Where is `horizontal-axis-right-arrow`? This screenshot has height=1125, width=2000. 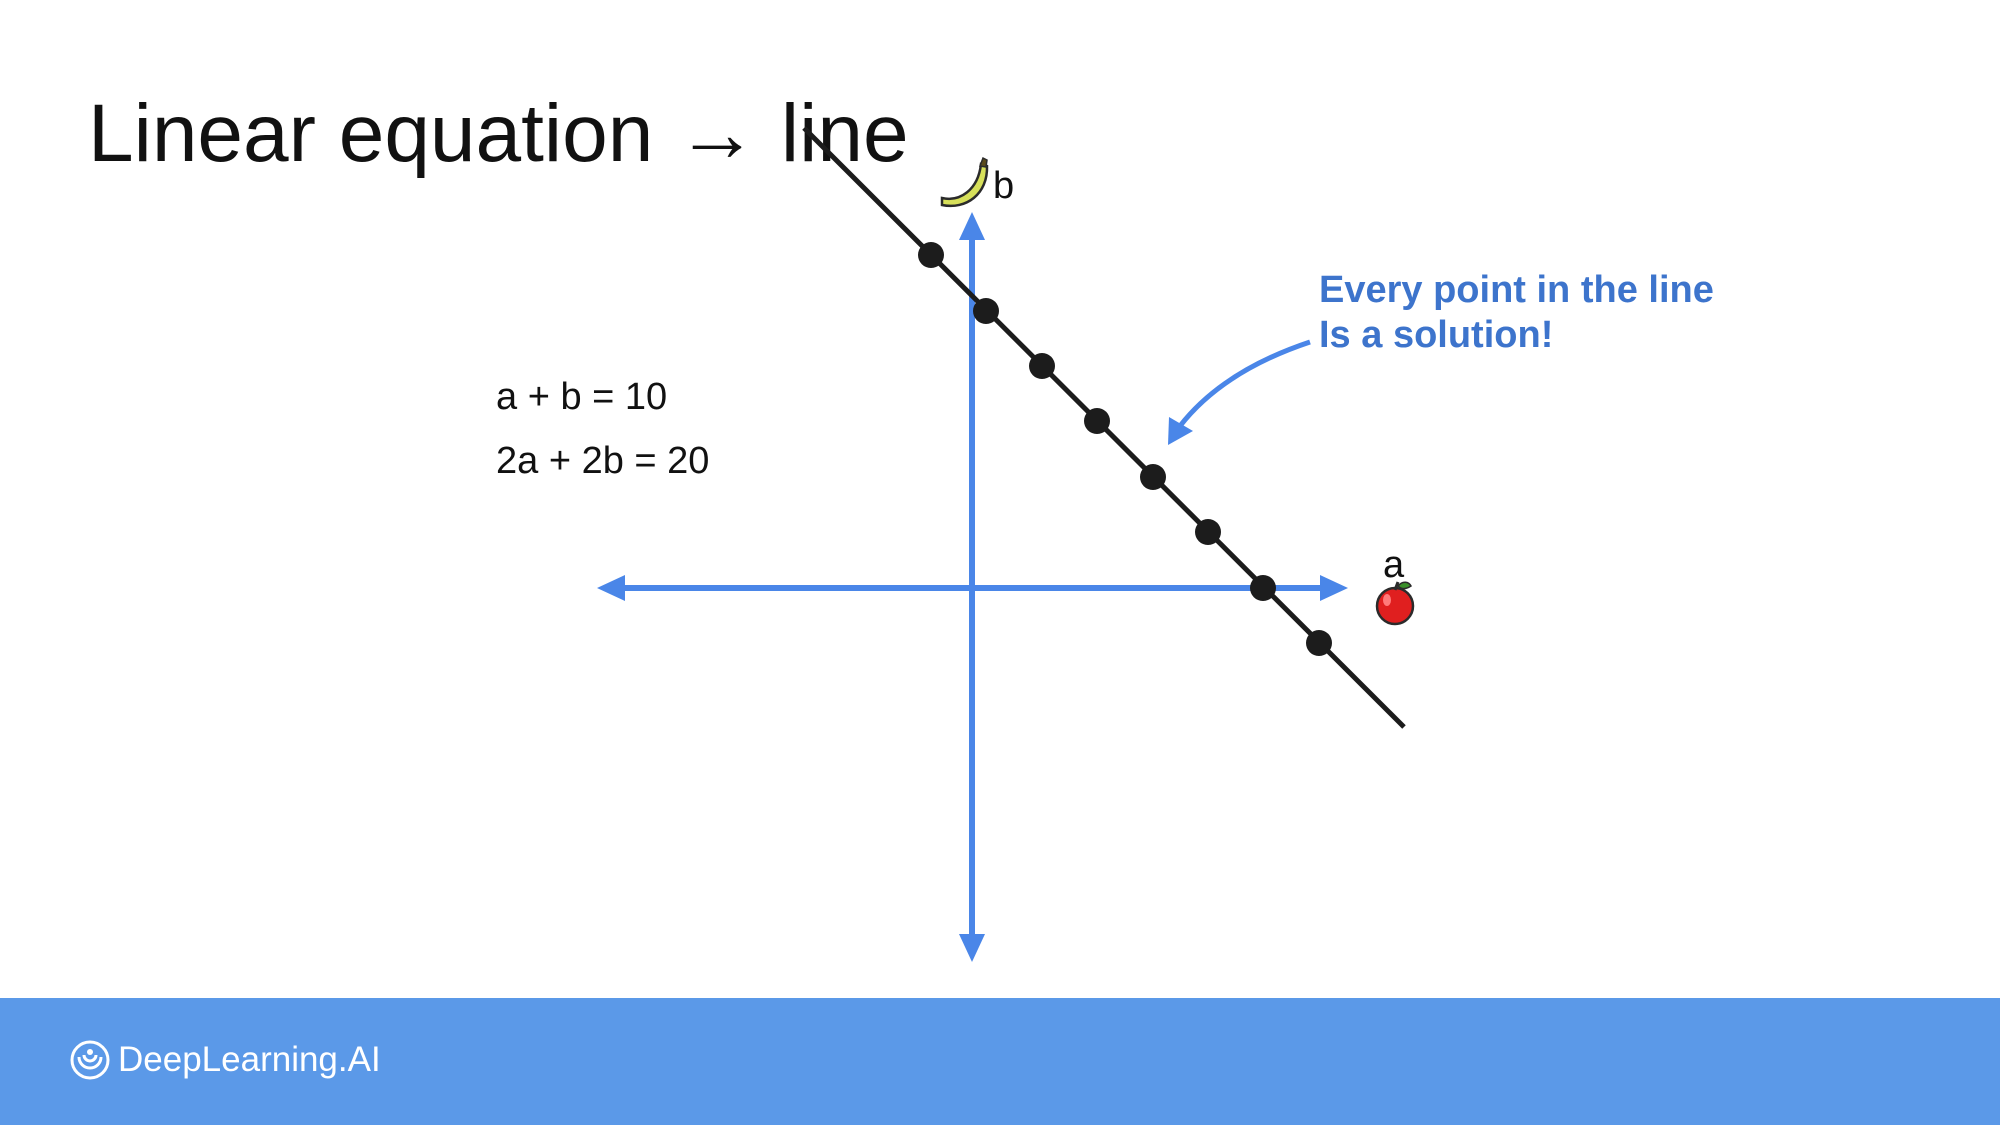 horizontal-axis-right-arrow is located at coordinates (1334, 588).